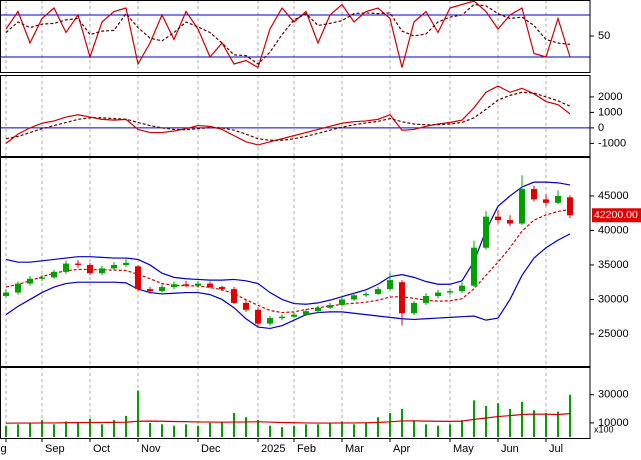  Describe the element at coordinates (613, 265) in the screenshot. I see `y-tick-label: 35000` at that location.